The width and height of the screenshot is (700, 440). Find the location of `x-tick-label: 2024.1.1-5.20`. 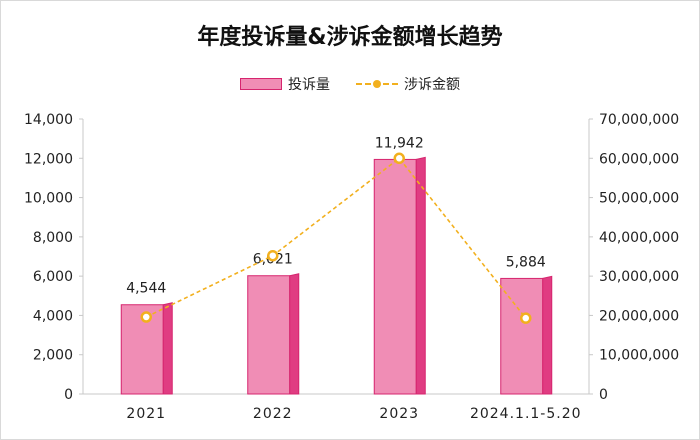

x-tick-label: 2024.1.1-5.20 is located at coordinates (526, 414).